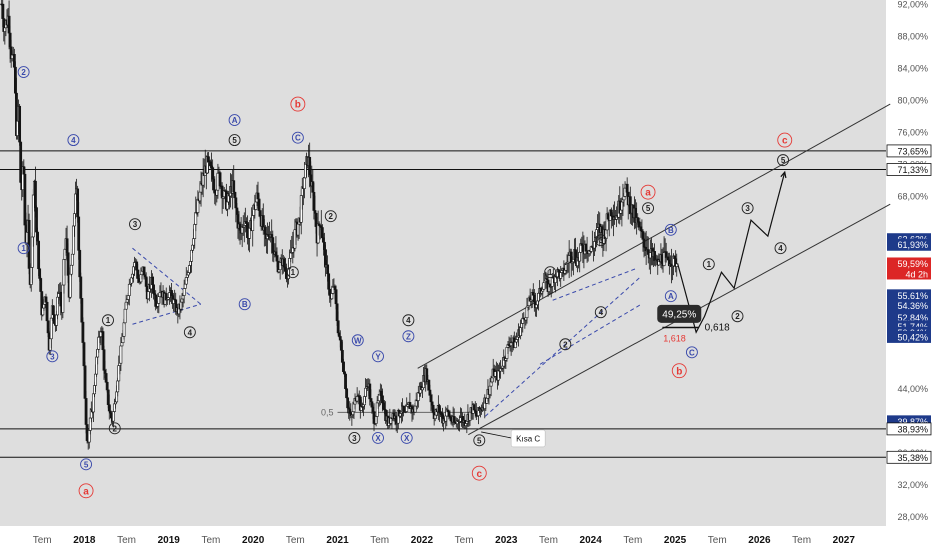 The width and height of the screenshot is (932, 555). I want to click on price-badge-label: 59,59%, so click(912, 264).